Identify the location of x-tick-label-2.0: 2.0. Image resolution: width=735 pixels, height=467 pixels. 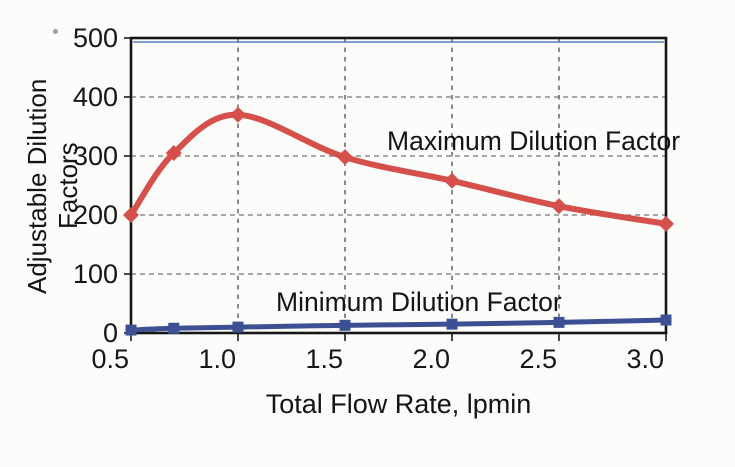
(431, 359).